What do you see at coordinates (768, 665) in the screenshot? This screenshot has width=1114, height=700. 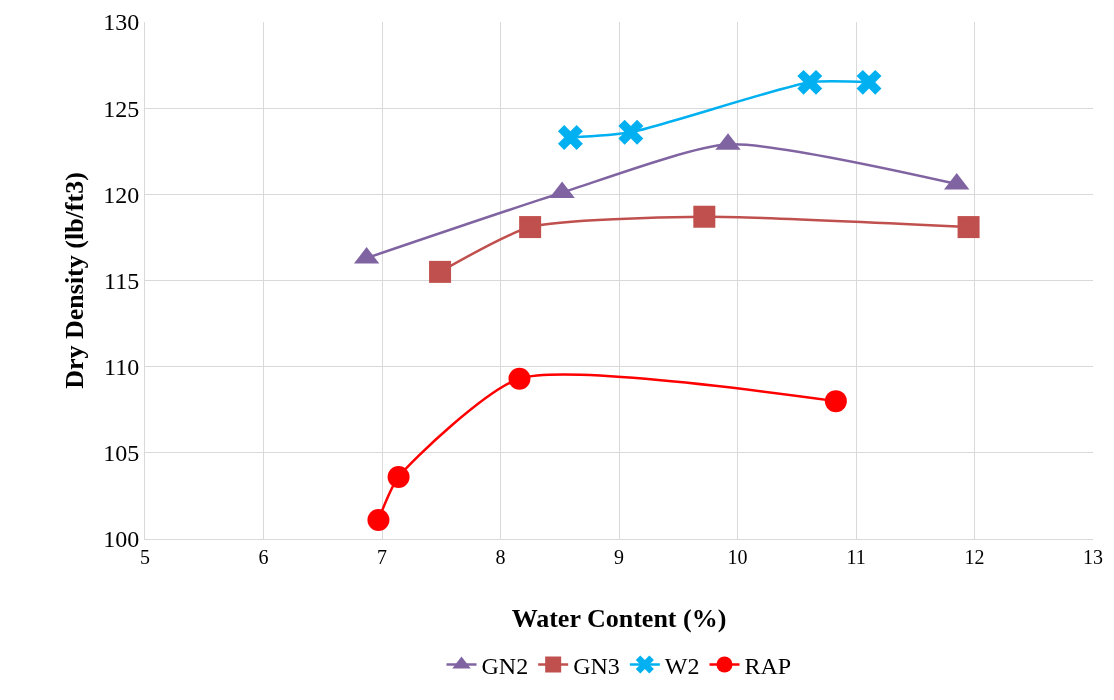 I see `legend-label: RAP` at bounding box center [768, 665].